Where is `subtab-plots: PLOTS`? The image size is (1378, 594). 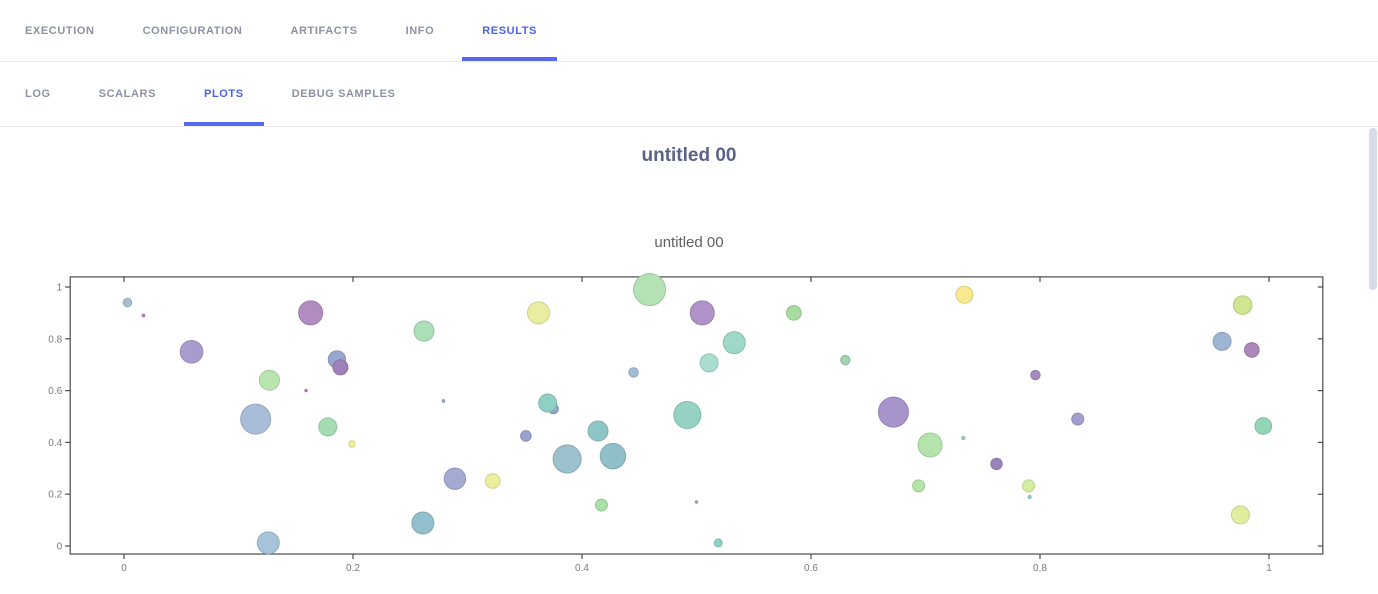
subtab-plots: PLOTS is located at coordinates (224, 94).